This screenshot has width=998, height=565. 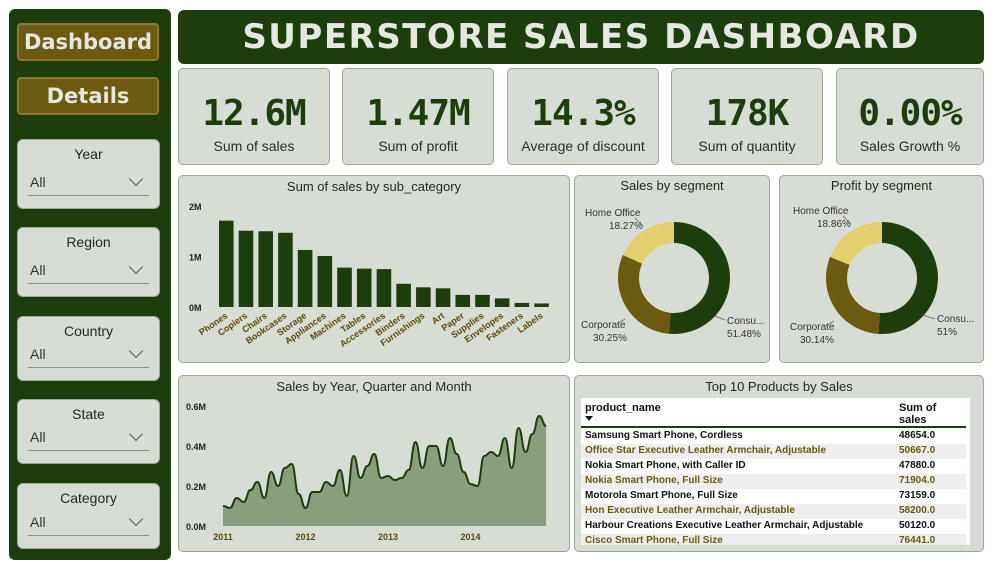 What do you see at coordinates (88, 182) in the screenshot?
I see `year-dropdown: All` at bounding box center [88, 182].